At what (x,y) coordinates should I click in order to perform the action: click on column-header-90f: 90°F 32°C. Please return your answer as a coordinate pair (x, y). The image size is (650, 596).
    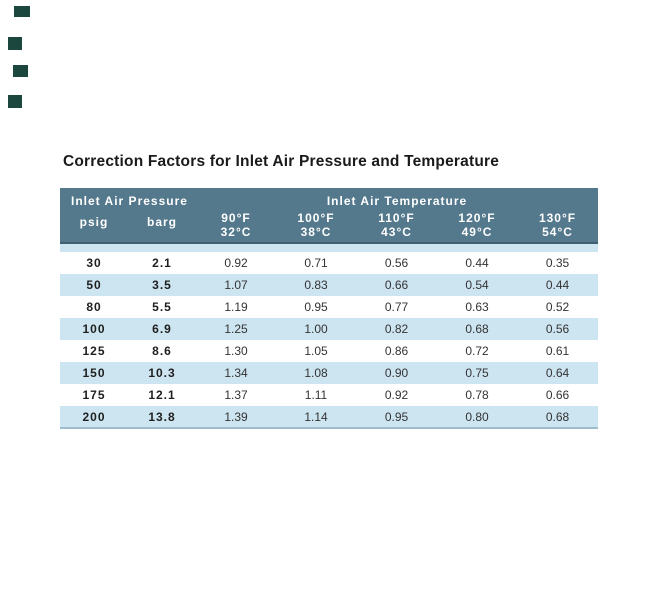
    Looking at the image, I should click on (236, 227).